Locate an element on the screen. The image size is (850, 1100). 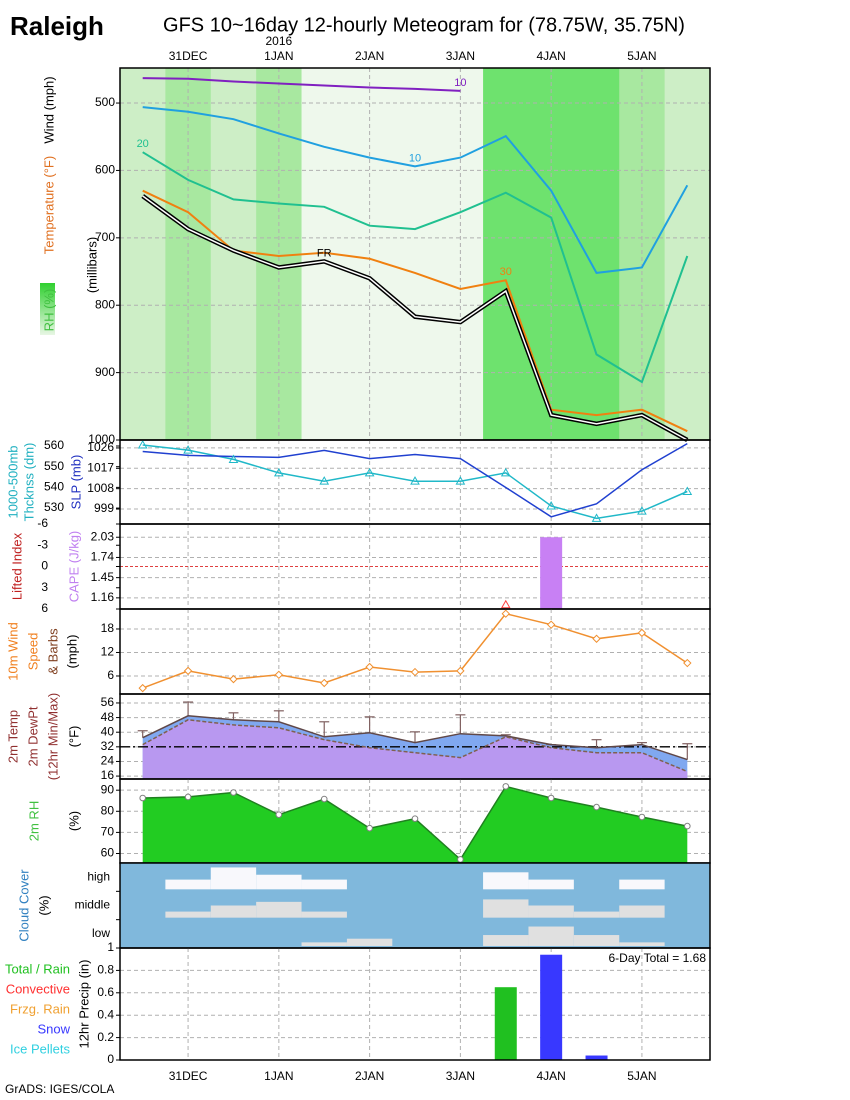
top-time-label: 4JAN is located at coordinates (550, 56).